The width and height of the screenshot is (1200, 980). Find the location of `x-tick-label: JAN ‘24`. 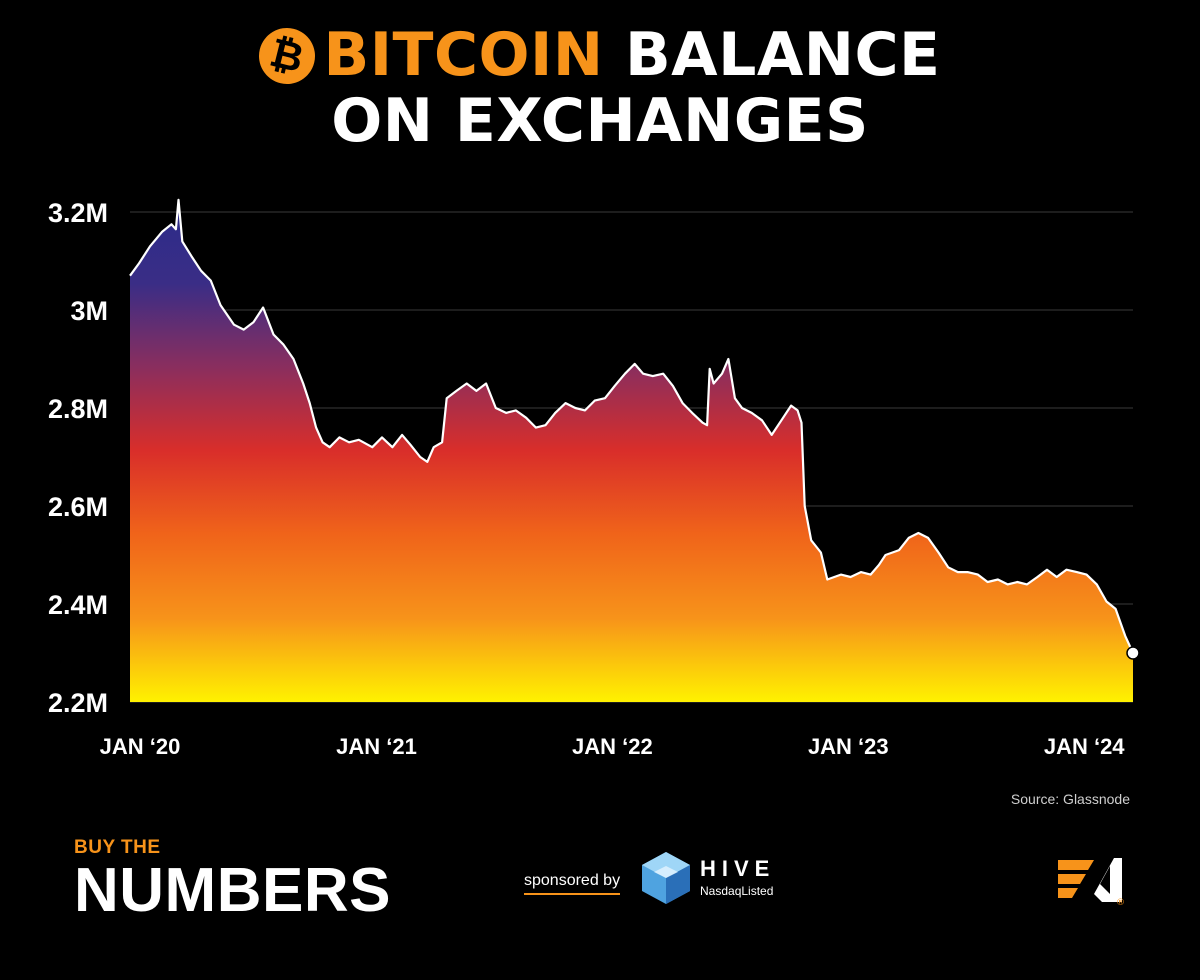

x-tick-label: JAN ‘24 is located at coordinates (1084, 746).